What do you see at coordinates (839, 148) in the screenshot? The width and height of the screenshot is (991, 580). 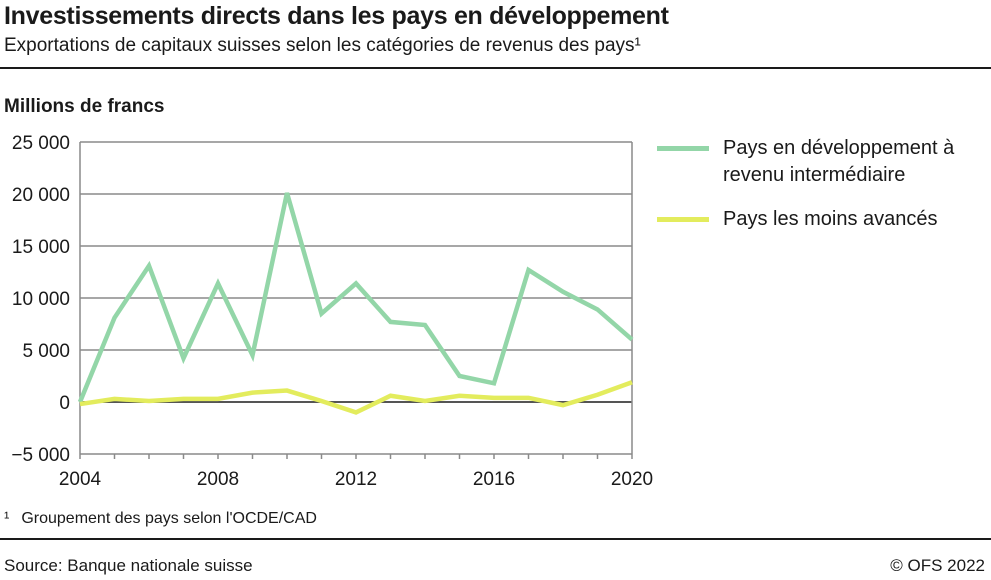 I see `legend-label: Pays en développement à` at bounding box center [839, 148].